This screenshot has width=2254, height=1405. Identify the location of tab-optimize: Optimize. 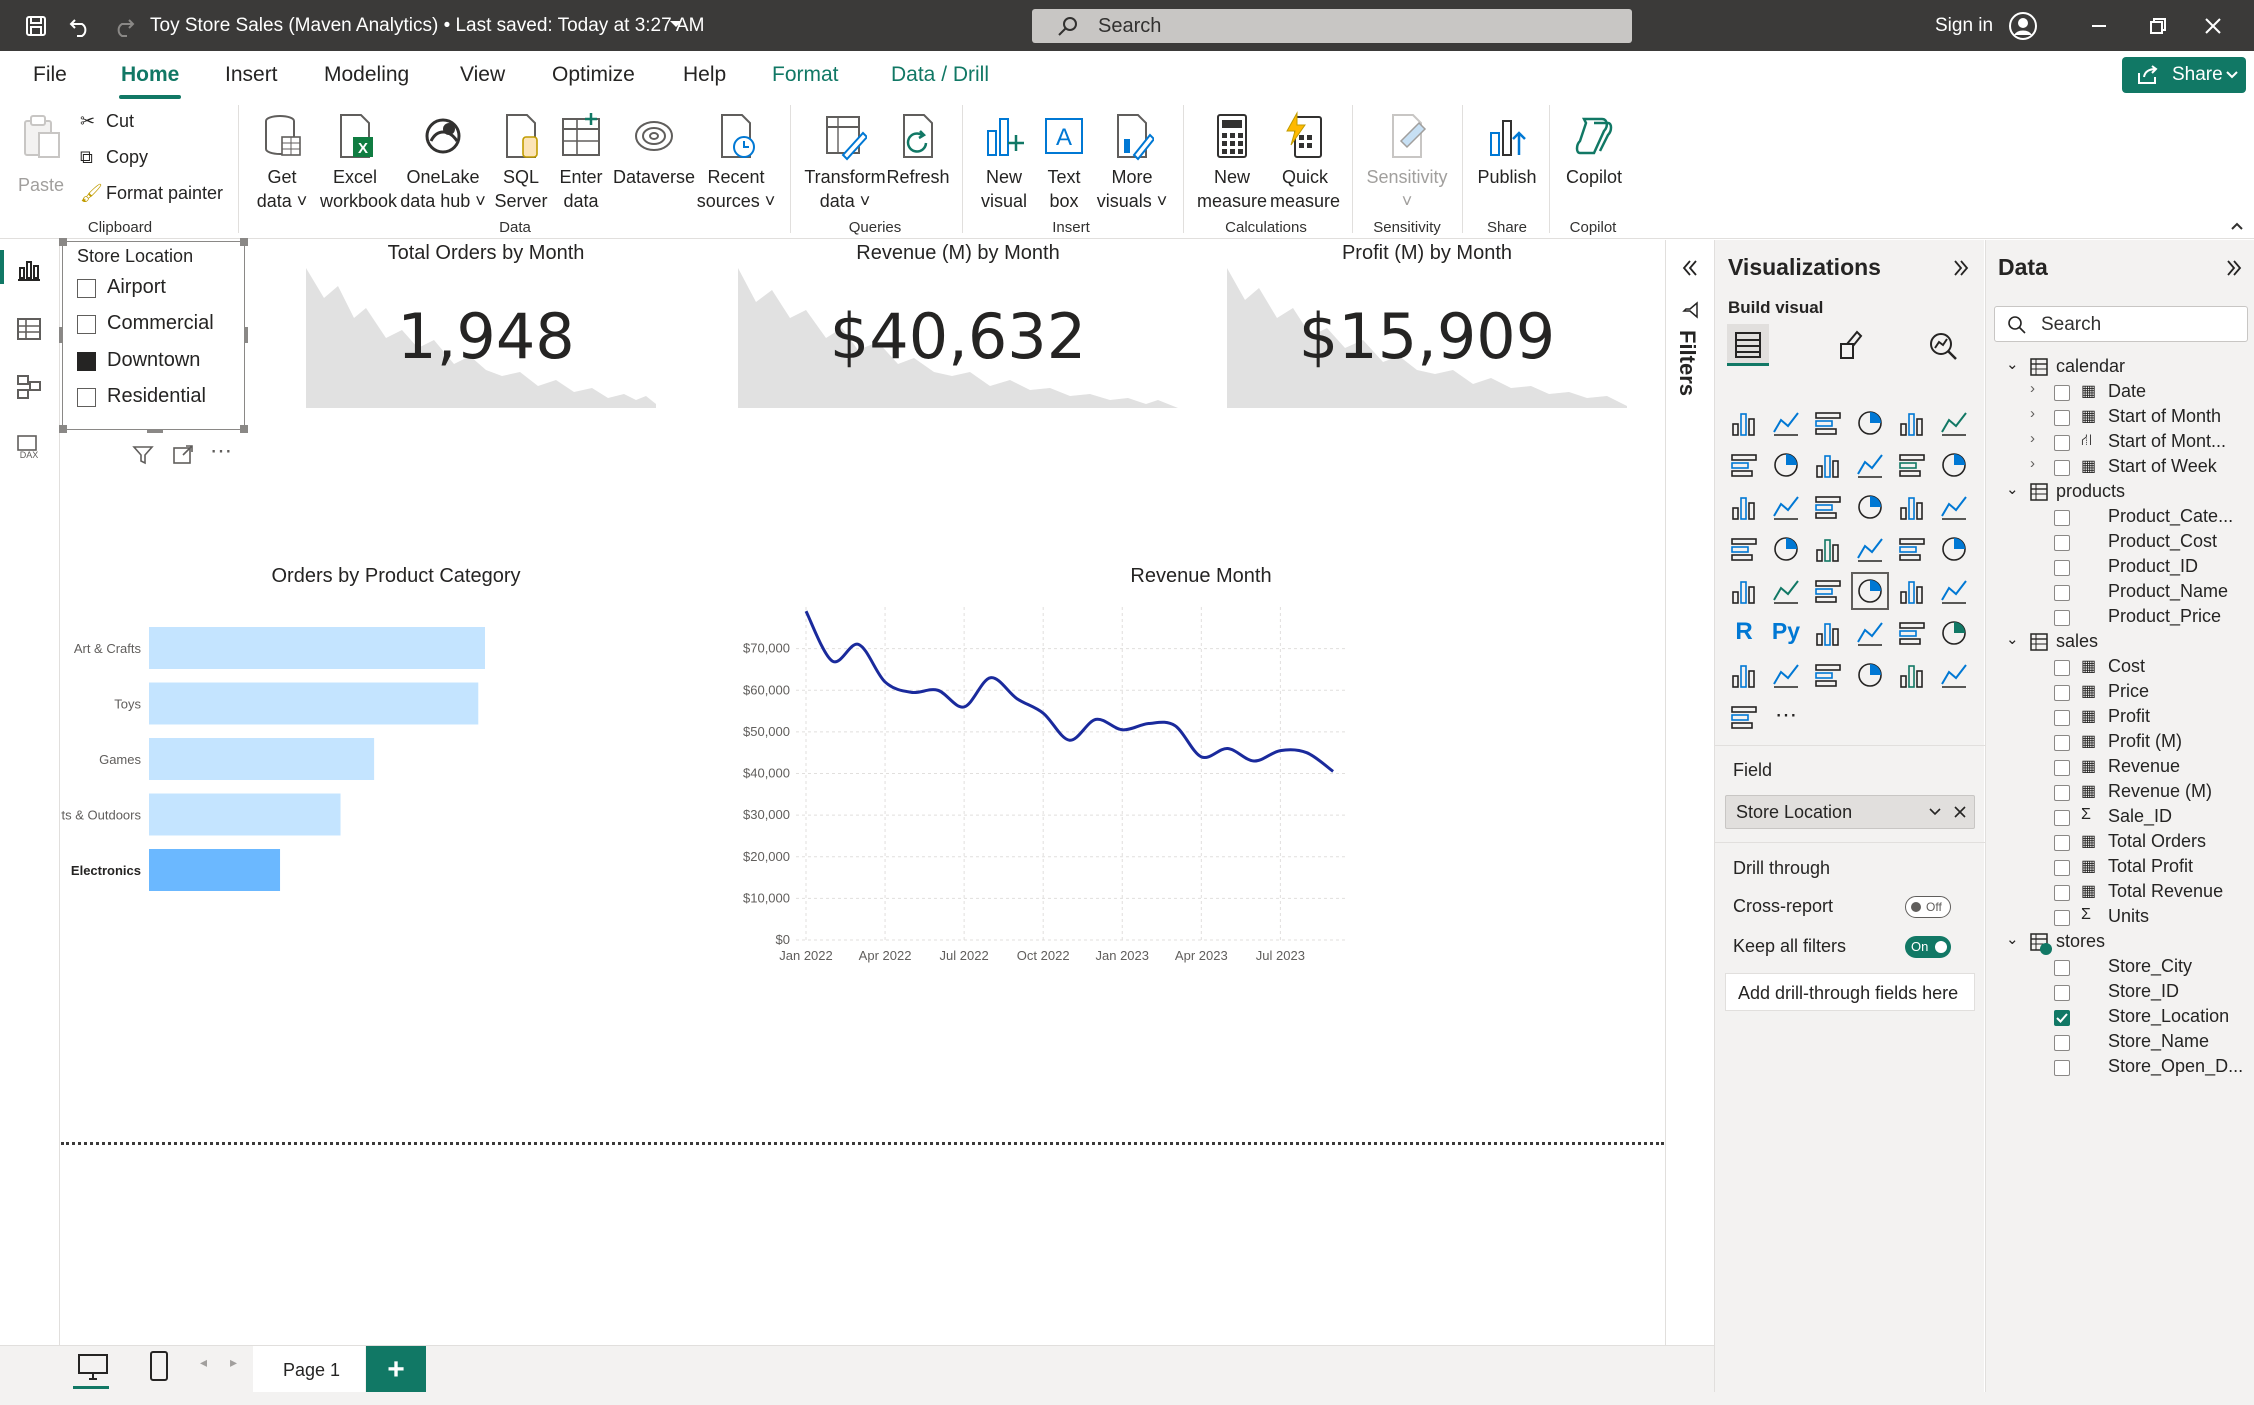
(593, 74).